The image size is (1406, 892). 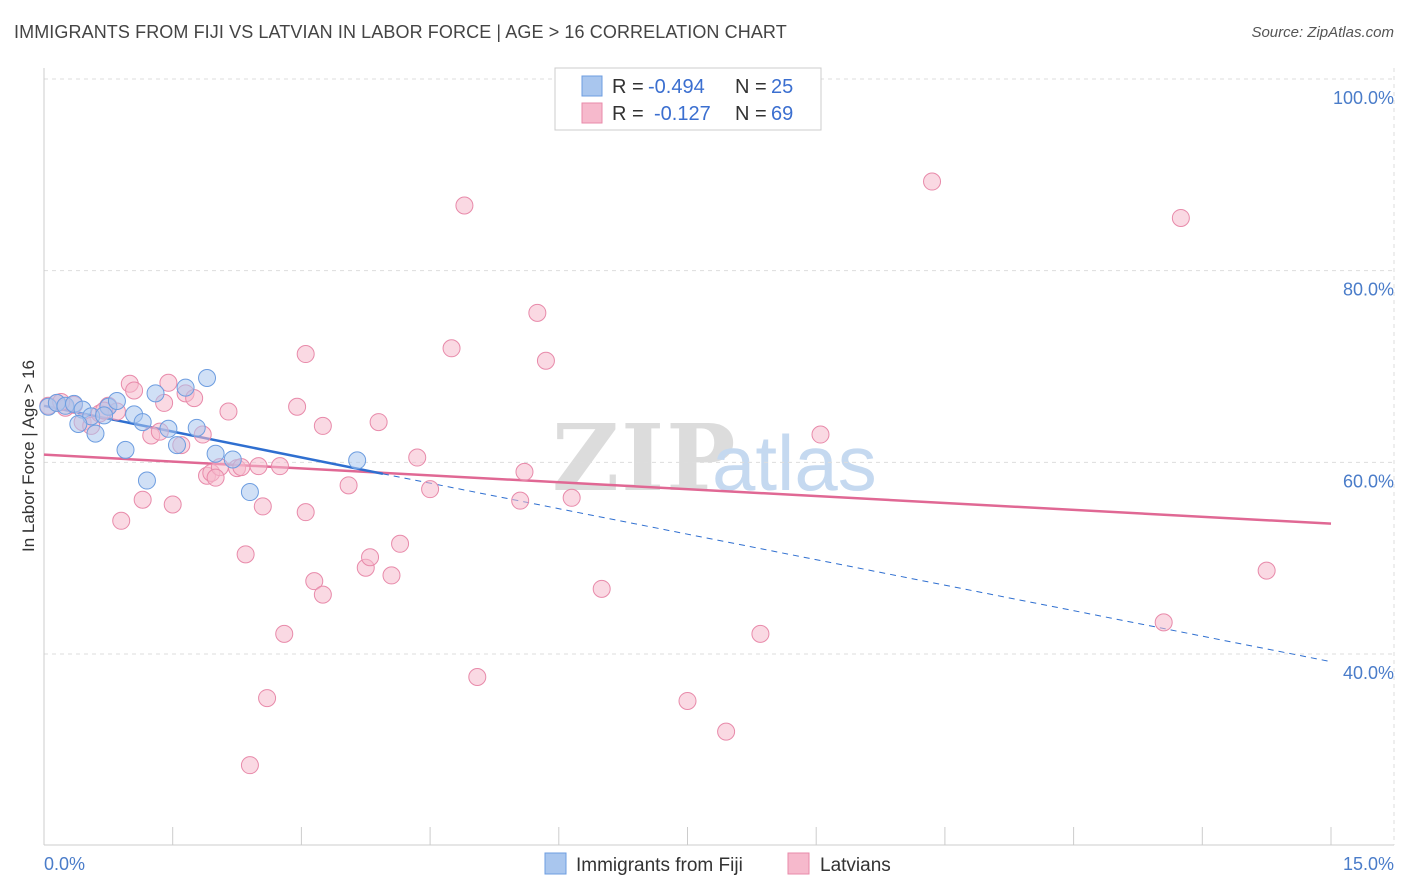 What do you see at coordinates (676, 87) in the screenshot?
I see `legend-fiji-r-value: -0.494` at bounding box center [676, 87].